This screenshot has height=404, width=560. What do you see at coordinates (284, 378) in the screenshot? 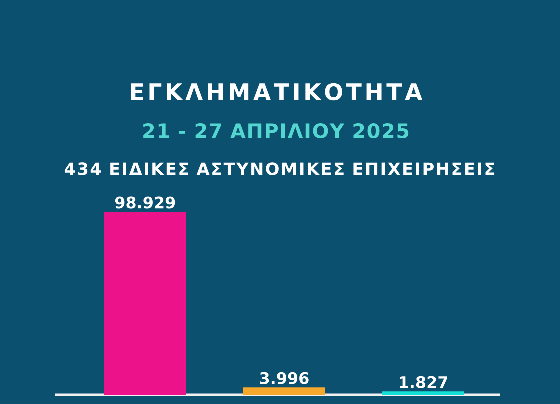
I see `data-label: 3.996` at bounding box center [284, 378].